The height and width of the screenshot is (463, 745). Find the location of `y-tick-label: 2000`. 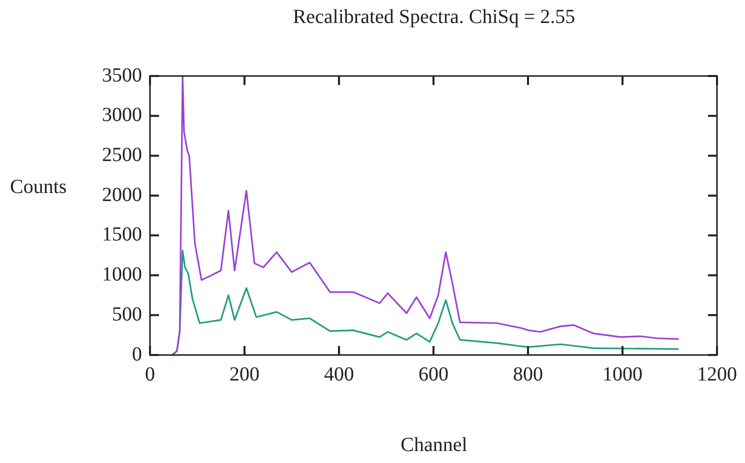

y-tick-label: 2000 is located at coordinates (122, 195).